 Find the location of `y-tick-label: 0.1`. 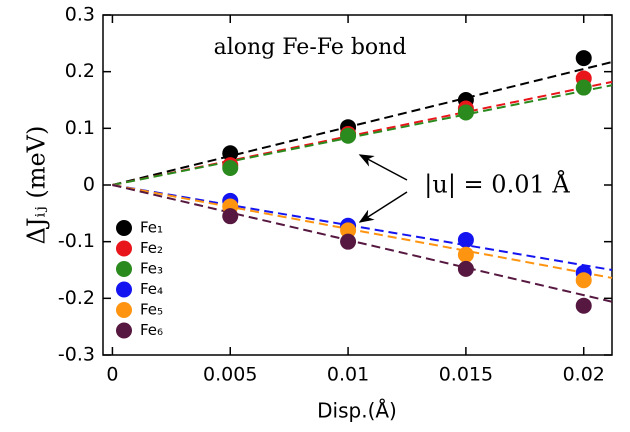

y-tick-label: 0.1 is located at coordinates (80, 128).